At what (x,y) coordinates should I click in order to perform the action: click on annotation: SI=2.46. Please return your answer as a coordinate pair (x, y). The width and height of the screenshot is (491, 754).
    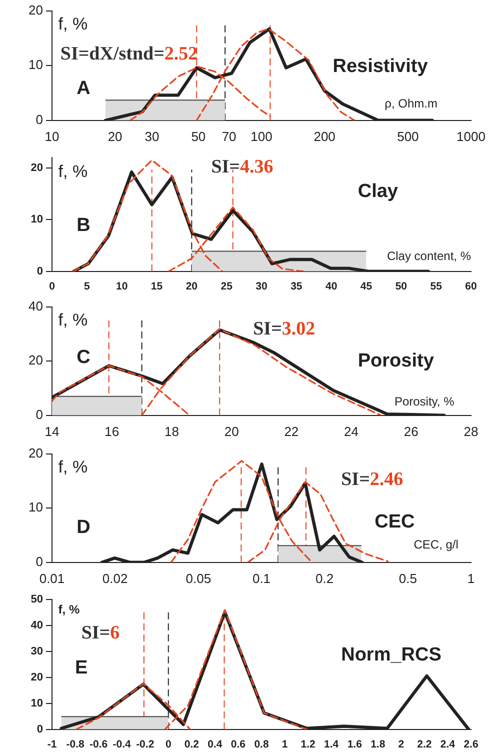
    Looking at the image, I should click on (372, 479).